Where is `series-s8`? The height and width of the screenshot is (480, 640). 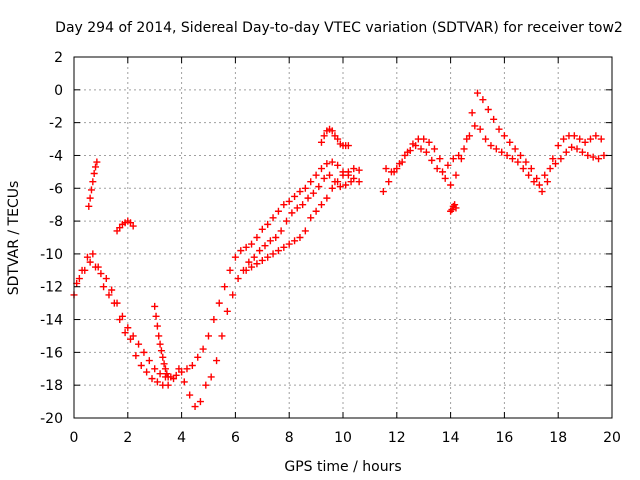 series-s8 is located at coordinates (493, 159).